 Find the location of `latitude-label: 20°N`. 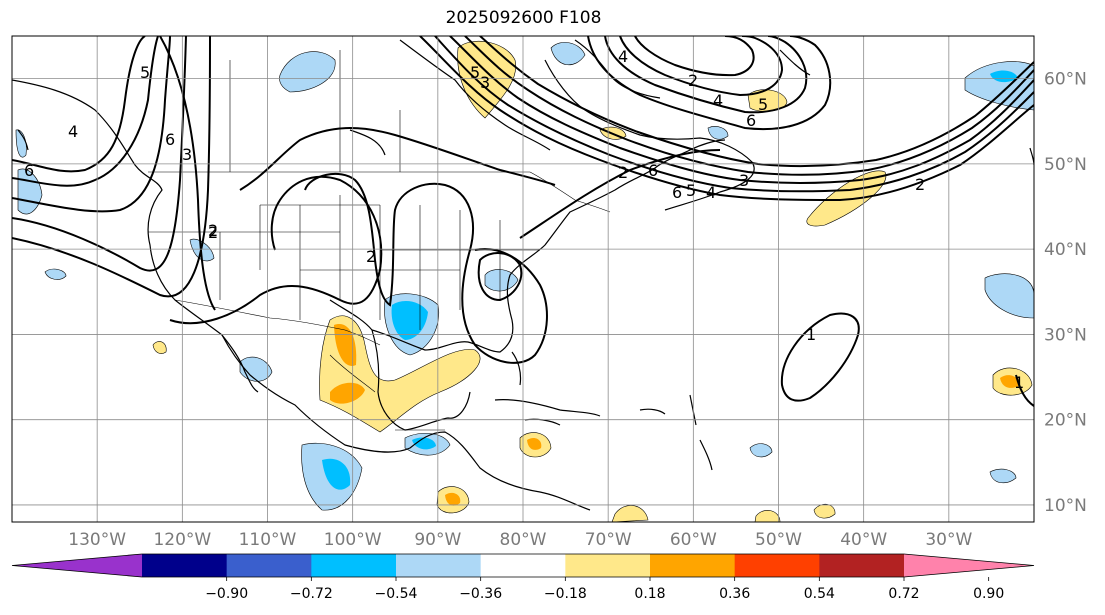

latitude-label: 20°N is located at coordinates (1065, 421).